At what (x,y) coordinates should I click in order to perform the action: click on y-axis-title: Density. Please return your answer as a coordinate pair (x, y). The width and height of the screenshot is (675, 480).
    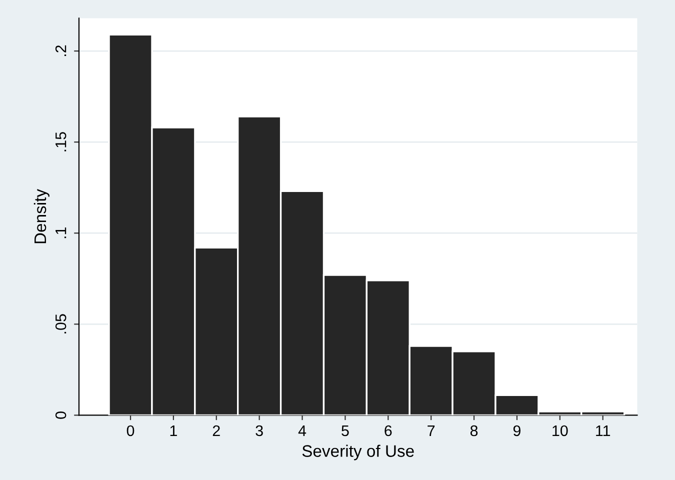
    Looking at the image, I should click on (42, 216).